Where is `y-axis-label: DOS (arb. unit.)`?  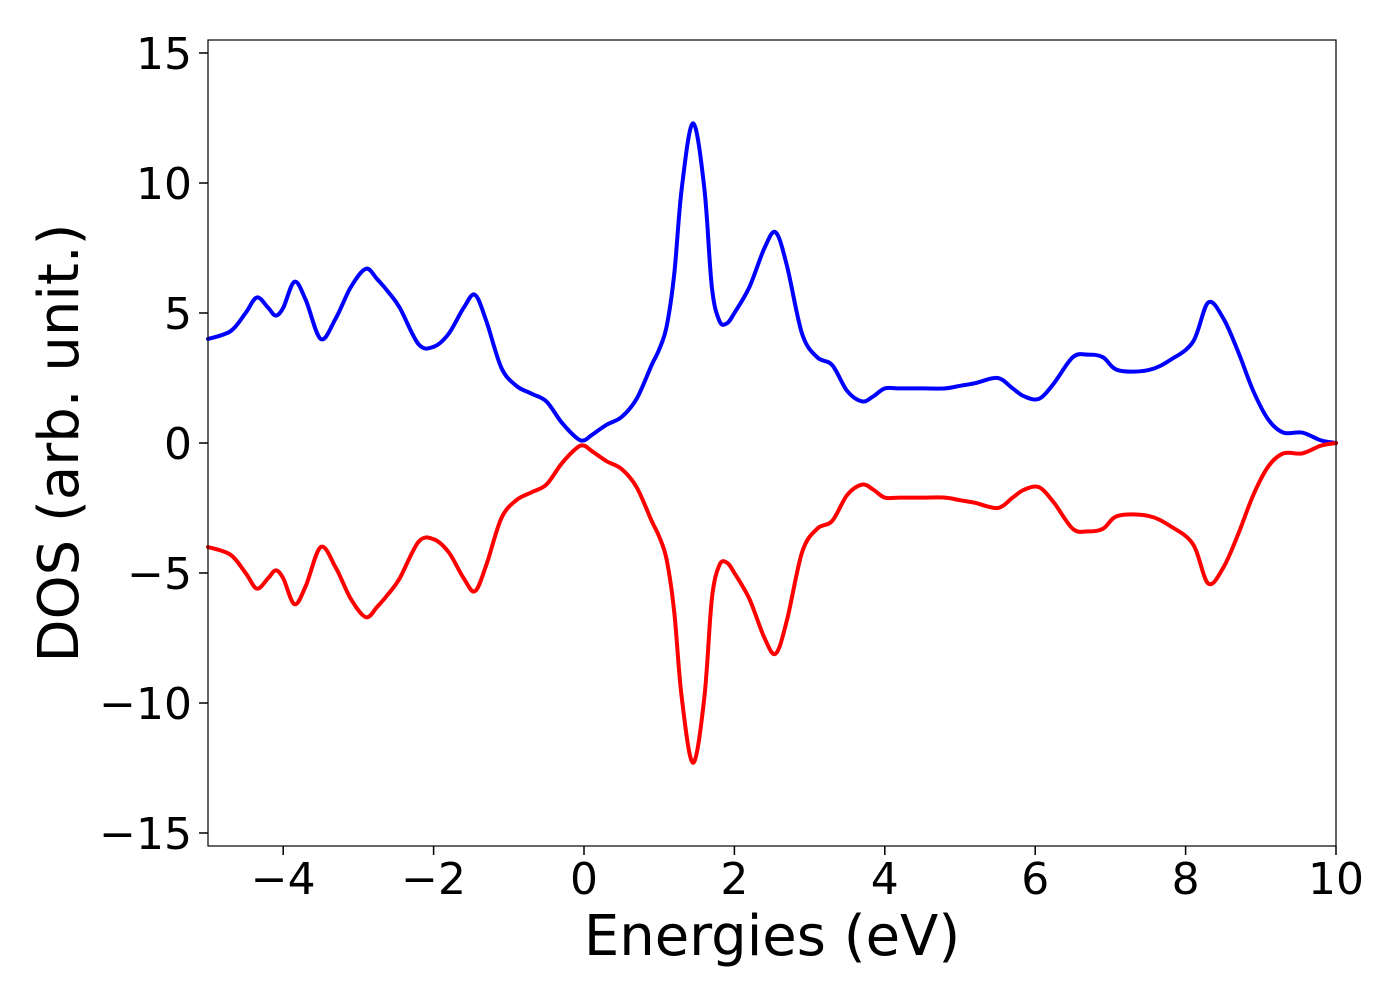
y-axis-label: DOS (arb. unit.) is located at coordinates (59, 442).